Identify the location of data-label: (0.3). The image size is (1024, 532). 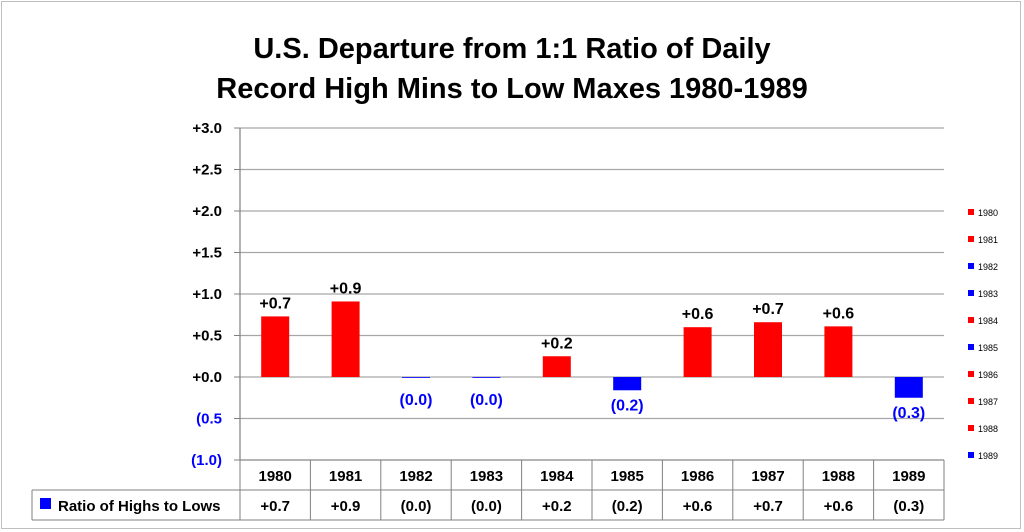
(908, 413).